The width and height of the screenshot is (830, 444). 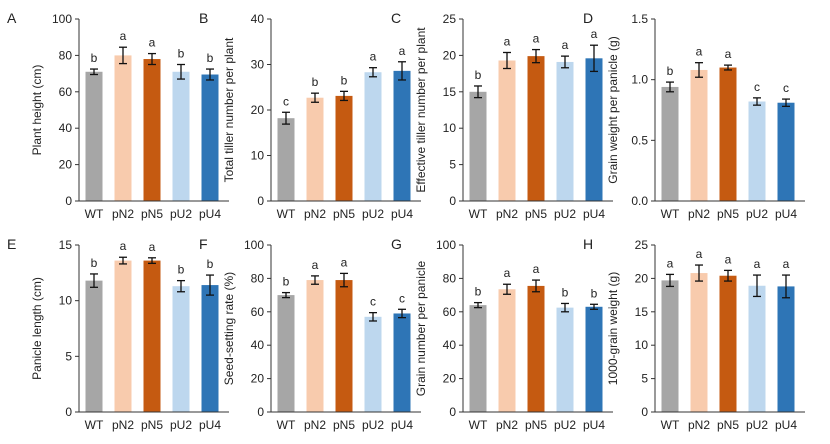 What do you see at coordinates (396, 244) in the screenshot?
I see `panel-label: G` at bounding box center [396, 244].